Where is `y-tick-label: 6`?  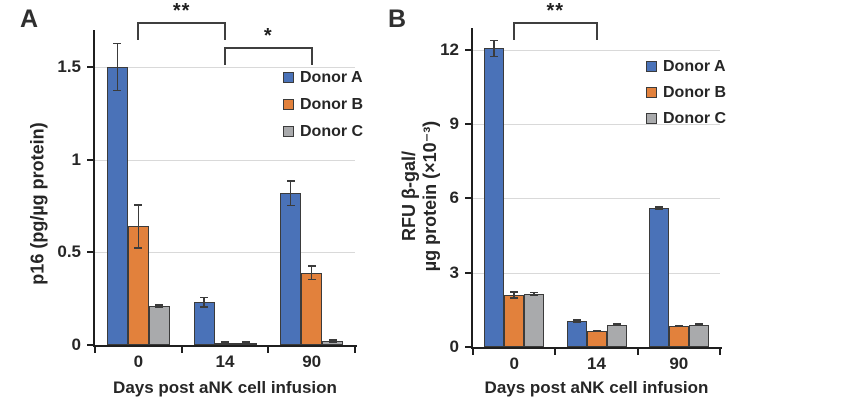
y-tick-label: 6 is located at coordinates (454, 198).